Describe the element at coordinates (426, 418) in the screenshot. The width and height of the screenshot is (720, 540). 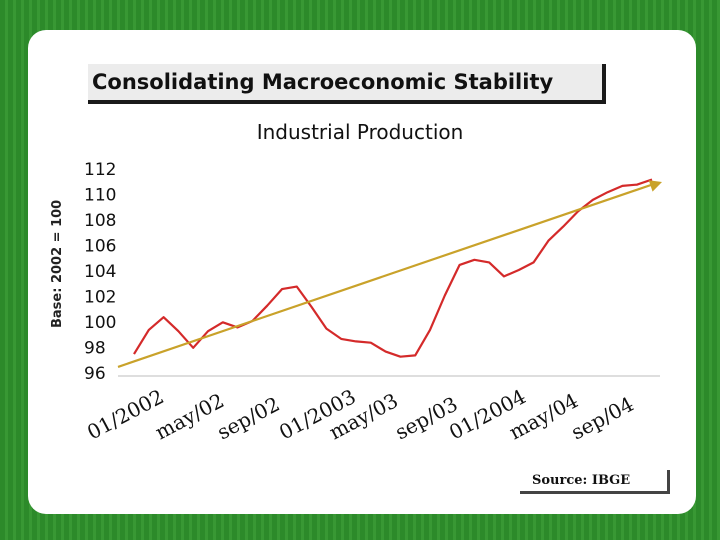
I see `x-tick-label: sep/03` at that location.